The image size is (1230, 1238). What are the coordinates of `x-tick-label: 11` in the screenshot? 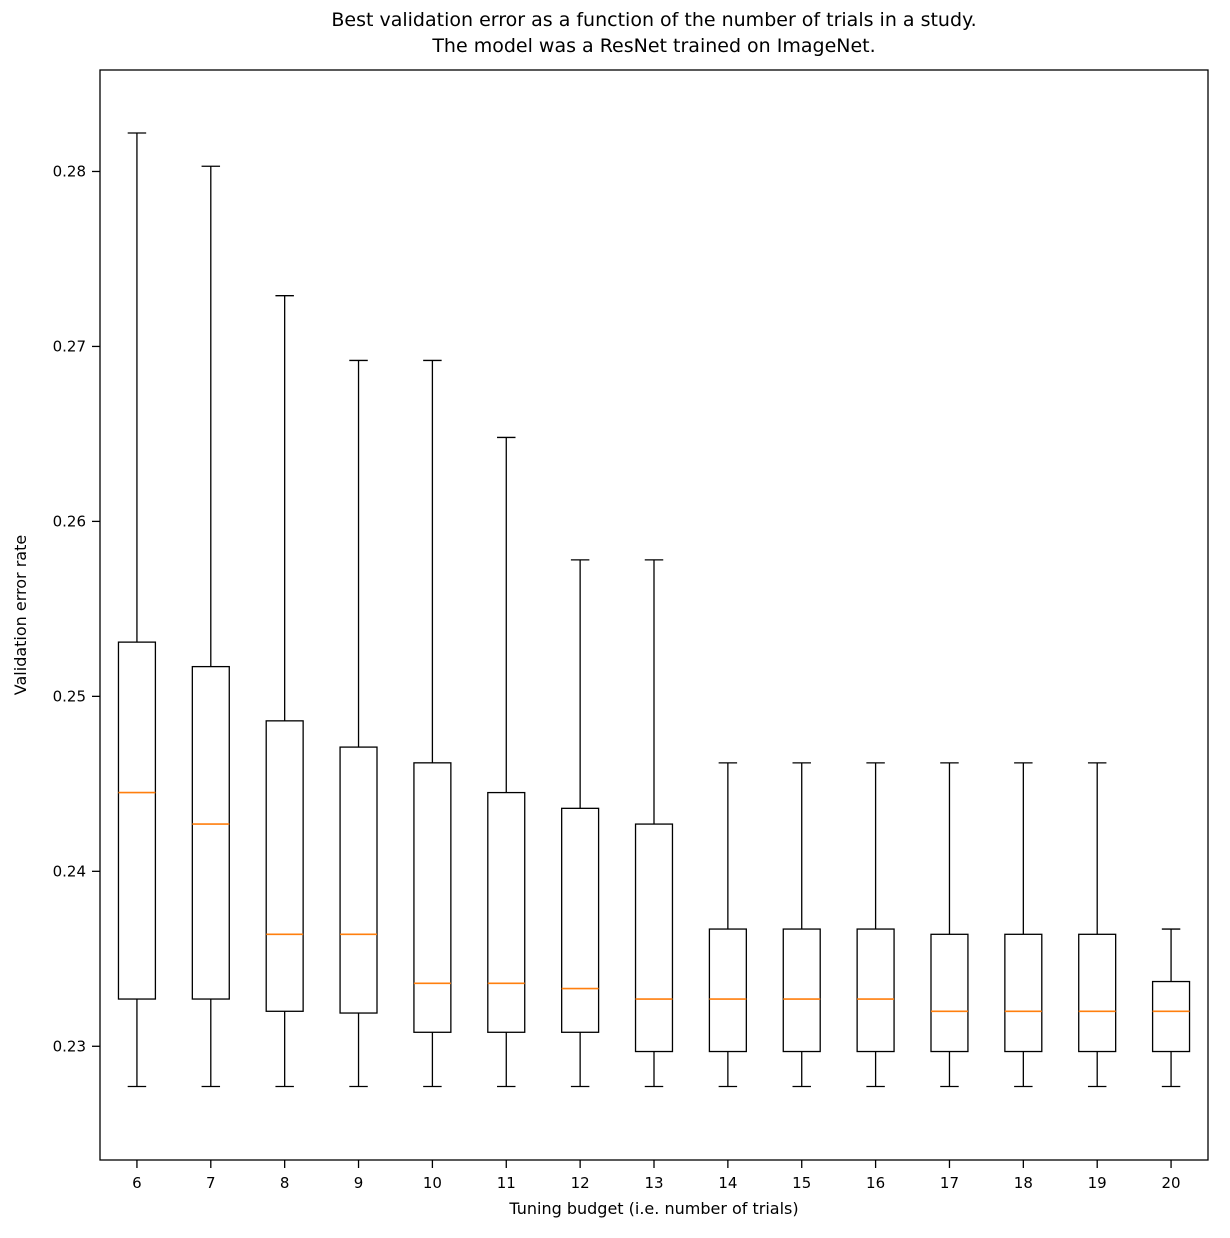 It's located at (506, 1183).